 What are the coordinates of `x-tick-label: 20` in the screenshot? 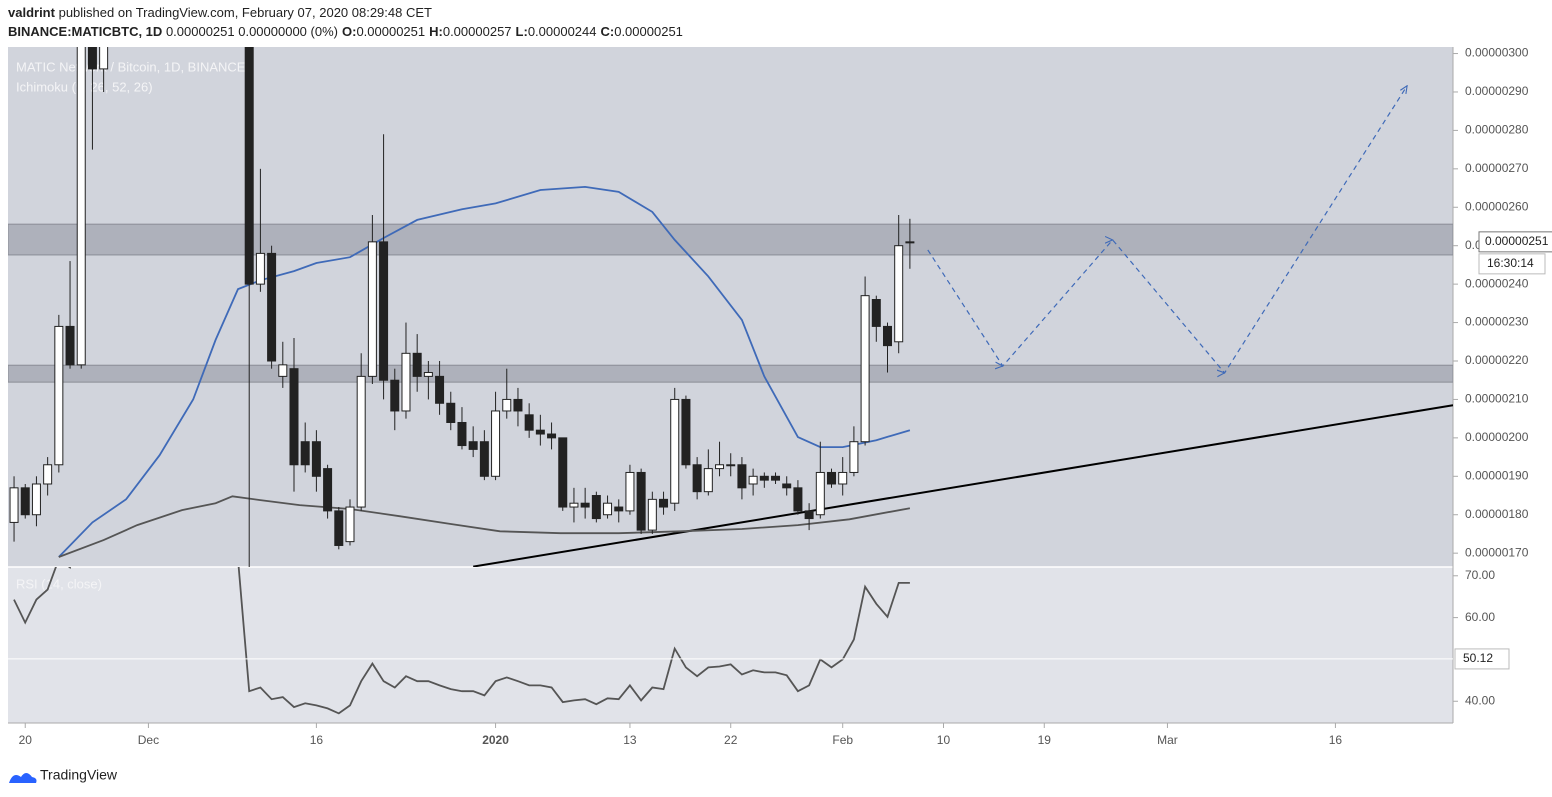 It's located at (26, 740).